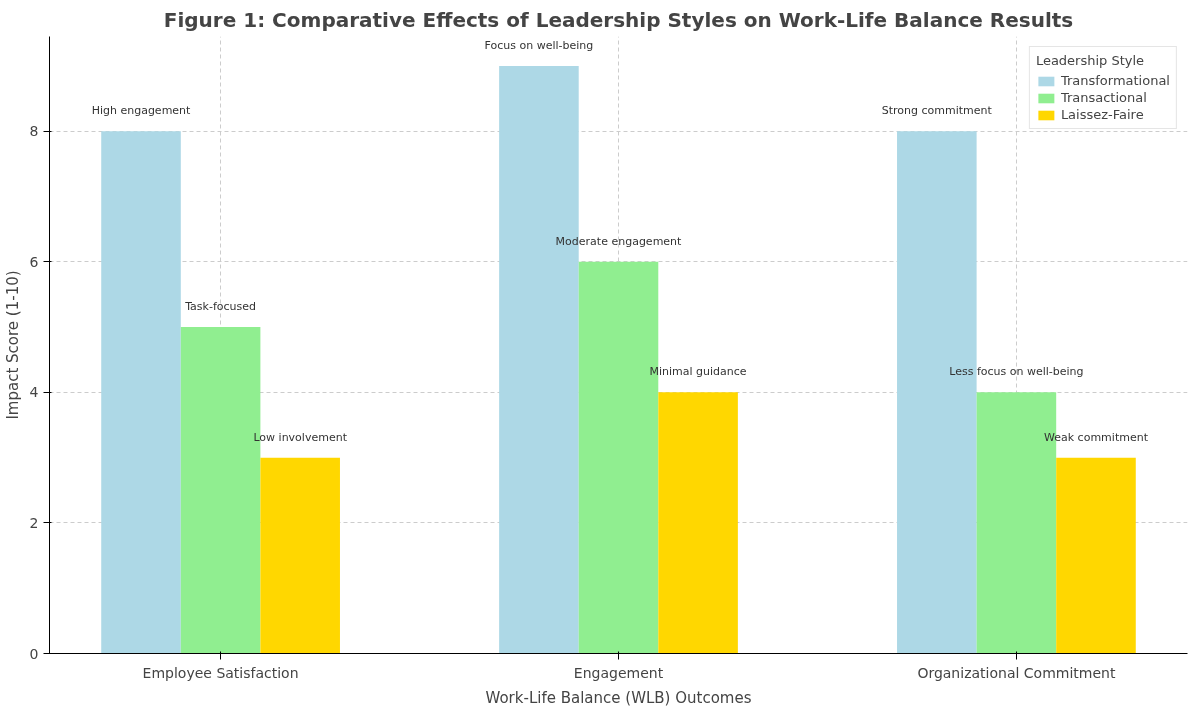  Describe the element at coordinates (539, 45) in the screenshot. I see `annotation: Focus on well-being` at that location.